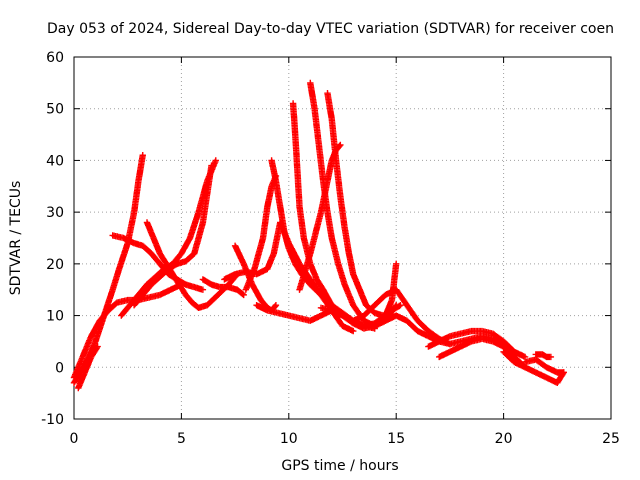 Image resolution: width=640 pixels, height=480 pixels. I want to click on x-tick-label: 0, so click(74, 439).